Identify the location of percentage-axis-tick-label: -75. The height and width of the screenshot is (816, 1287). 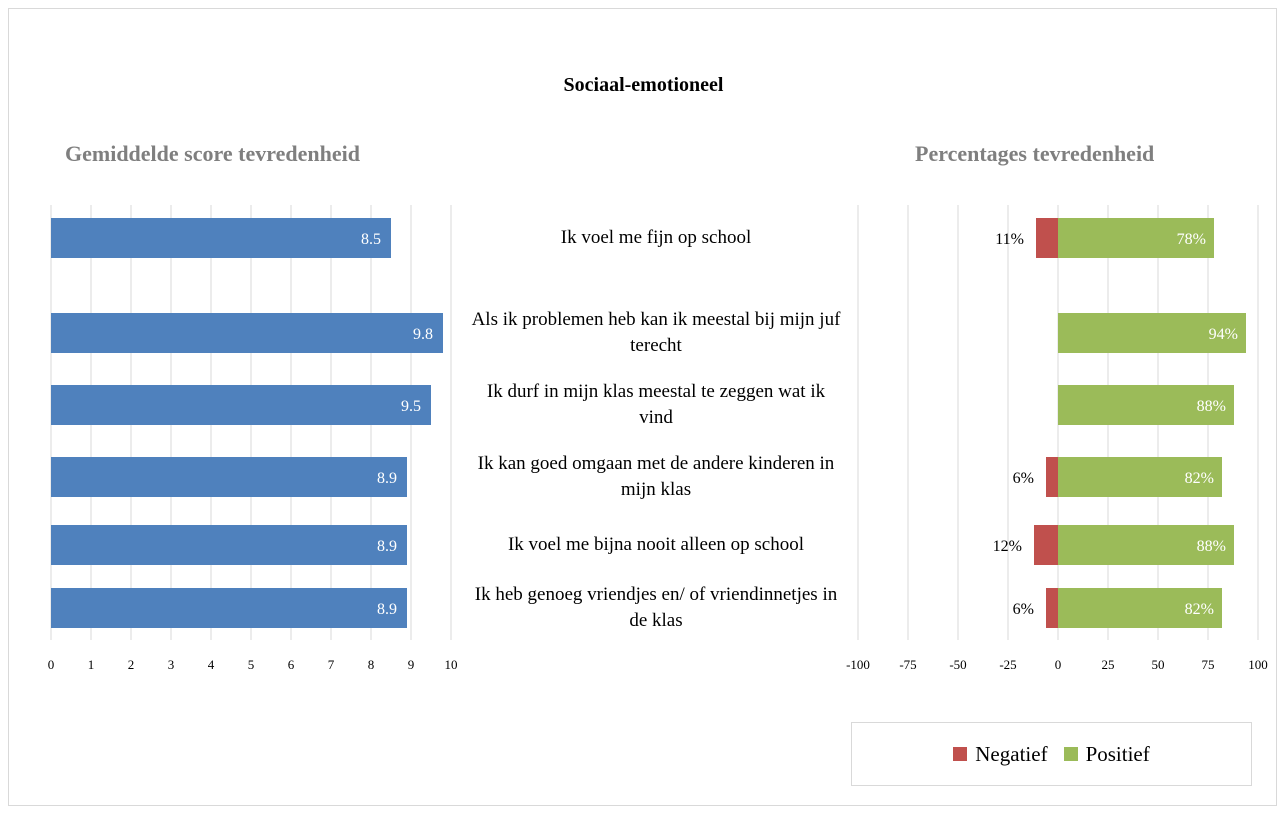
(907, 664).